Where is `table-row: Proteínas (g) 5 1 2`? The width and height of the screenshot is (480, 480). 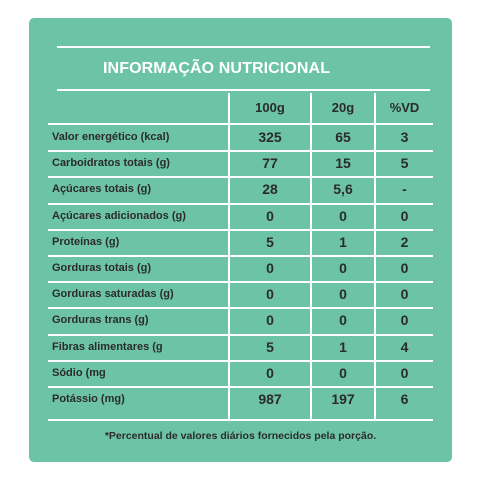
table-row: Proteínas (g) 5 1 2 is located at coordinates (240, 243).